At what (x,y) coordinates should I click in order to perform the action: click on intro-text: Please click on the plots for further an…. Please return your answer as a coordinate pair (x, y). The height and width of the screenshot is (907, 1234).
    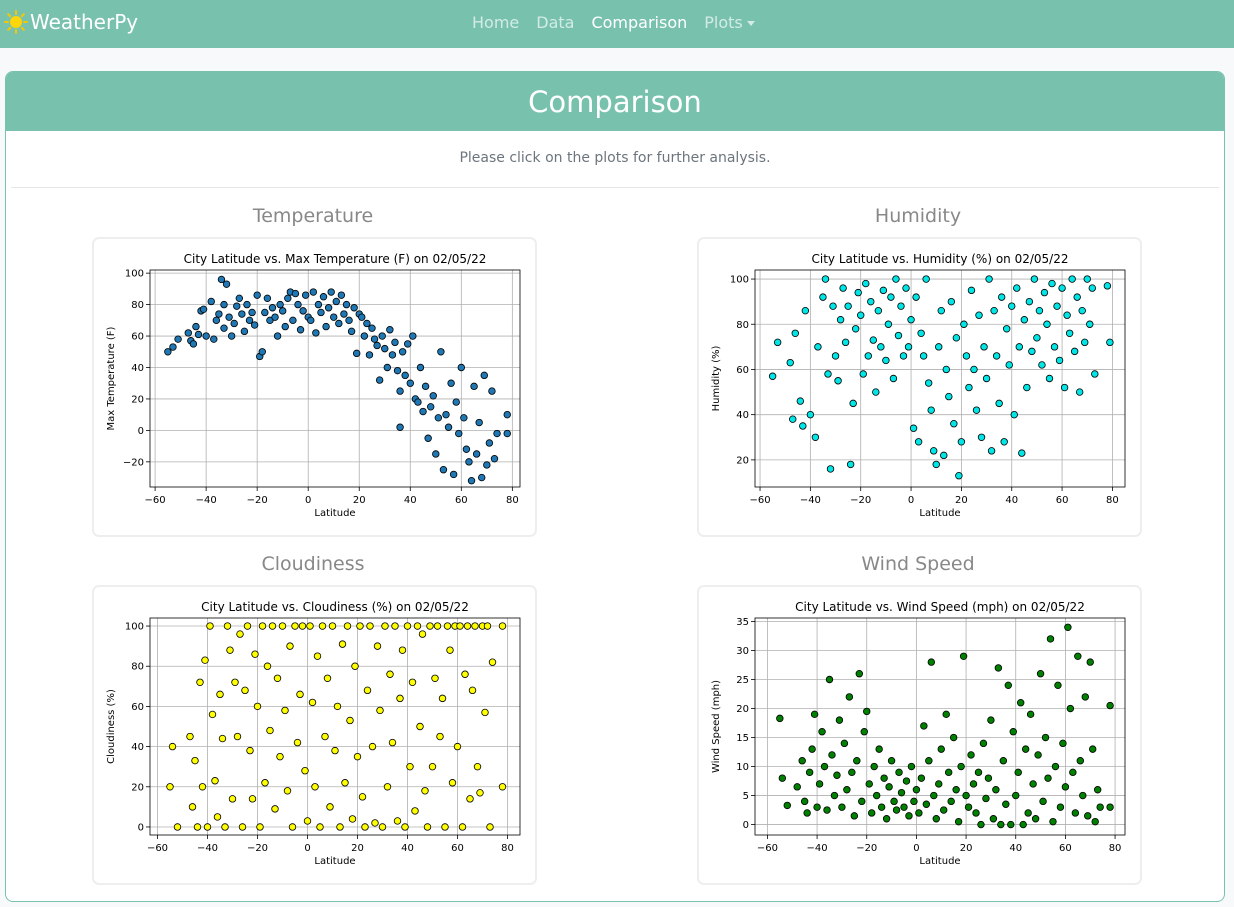
    Looking at the image, I should click on (615, 158).